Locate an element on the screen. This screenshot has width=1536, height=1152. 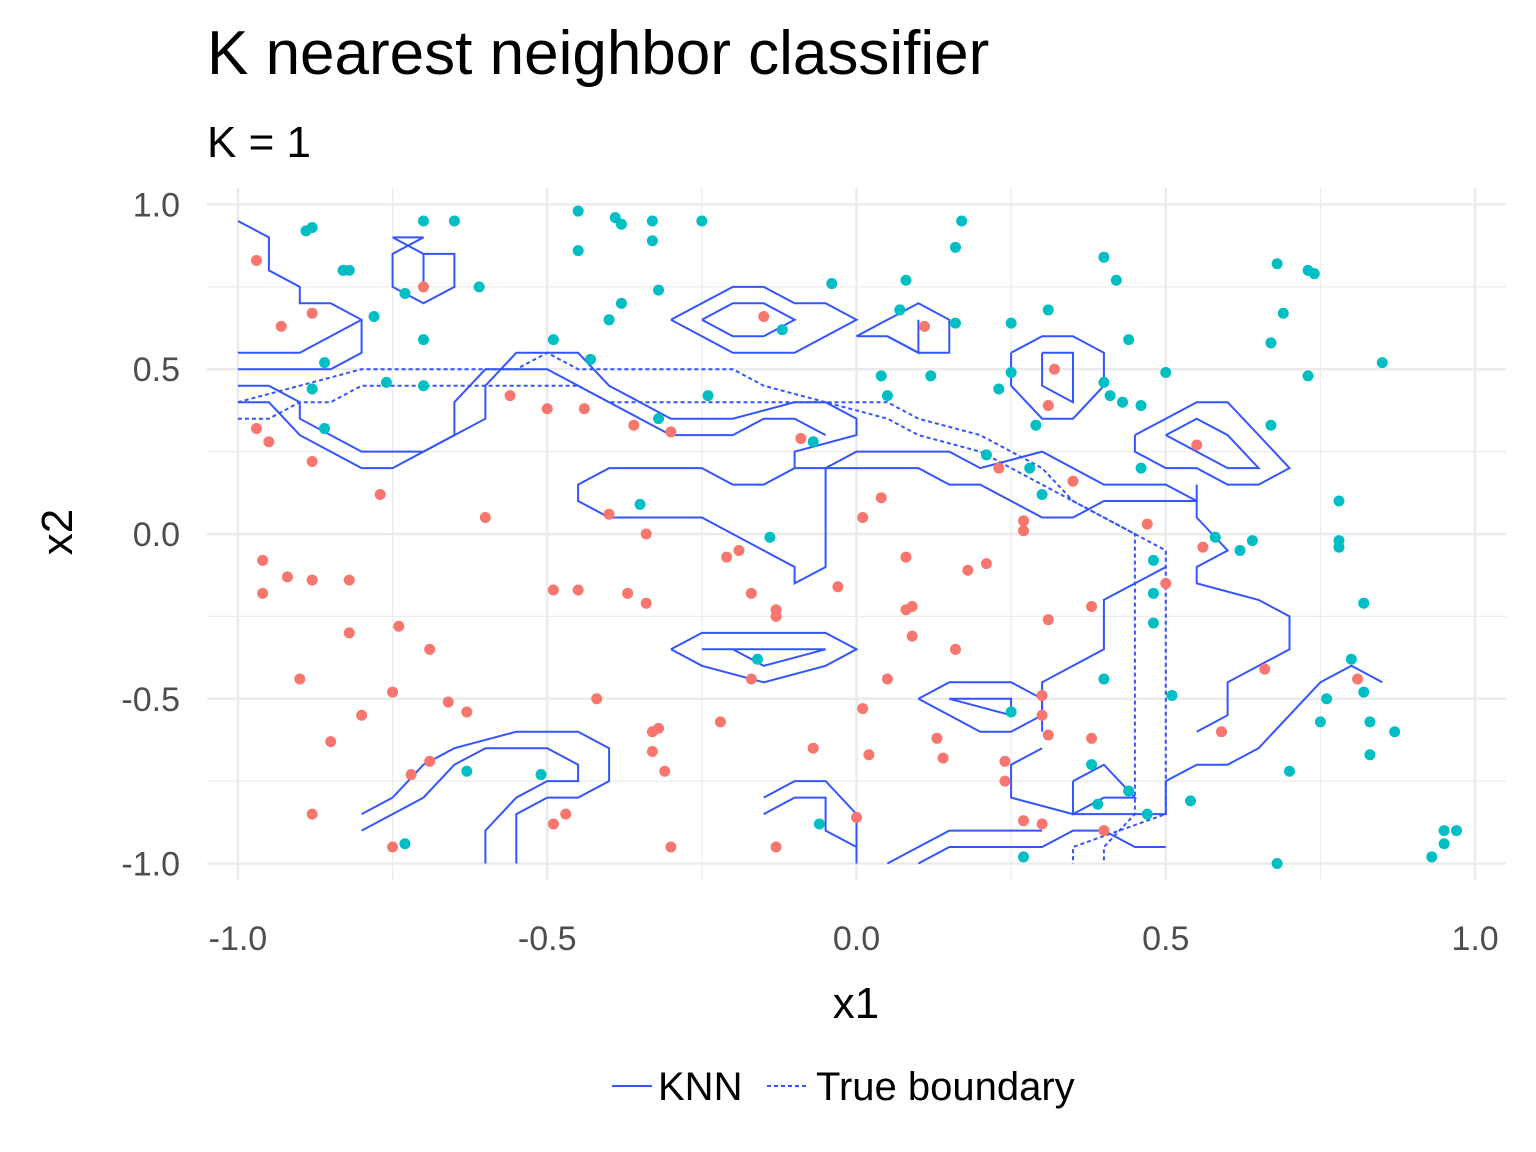
legend-label-true-boundary: True boundary is located at coordinates (945, 1087).